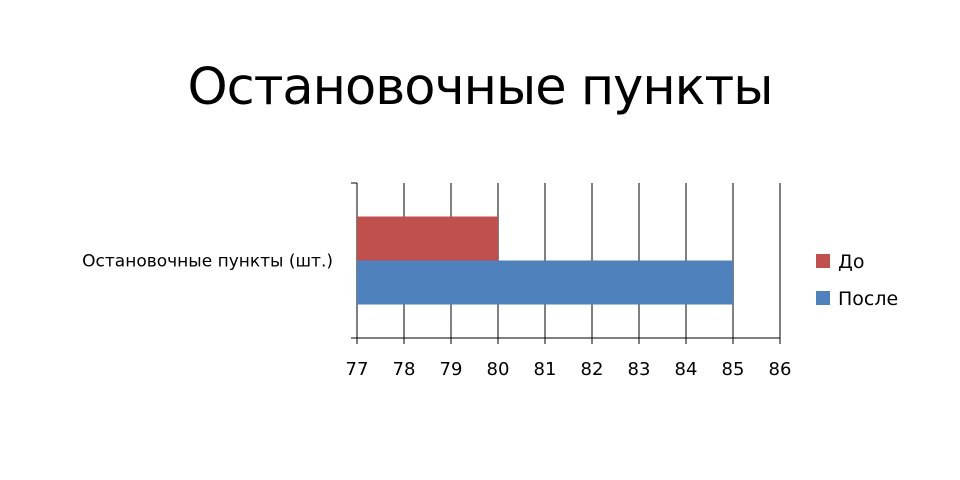 This screenshot has height=480, width=960. Describe the element at coordinates (780, 369) in the screenshot. I see `x-tick-label: 86` at that location.